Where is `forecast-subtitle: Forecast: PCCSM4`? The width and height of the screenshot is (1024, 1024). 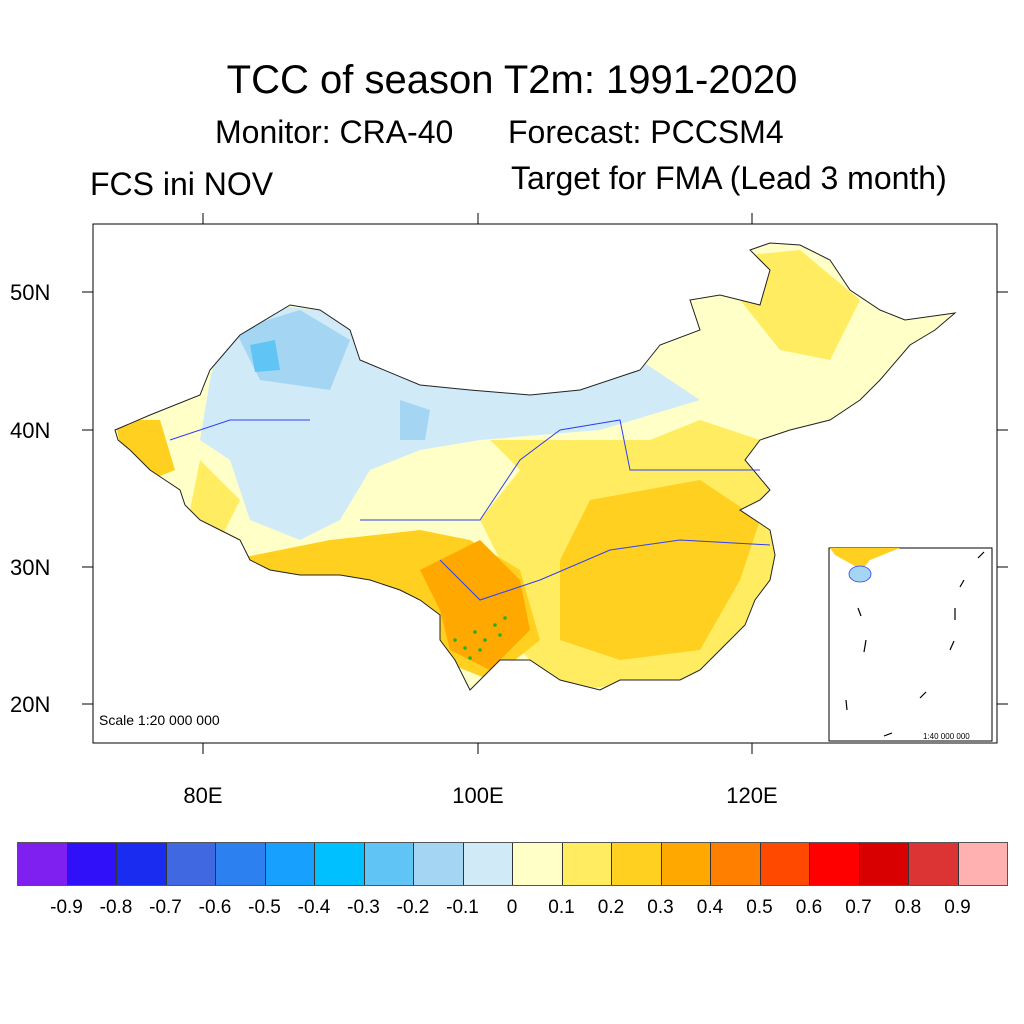 forecast-subtitle: Forecast: PCCSM4 is located at coordinates (646, 132).